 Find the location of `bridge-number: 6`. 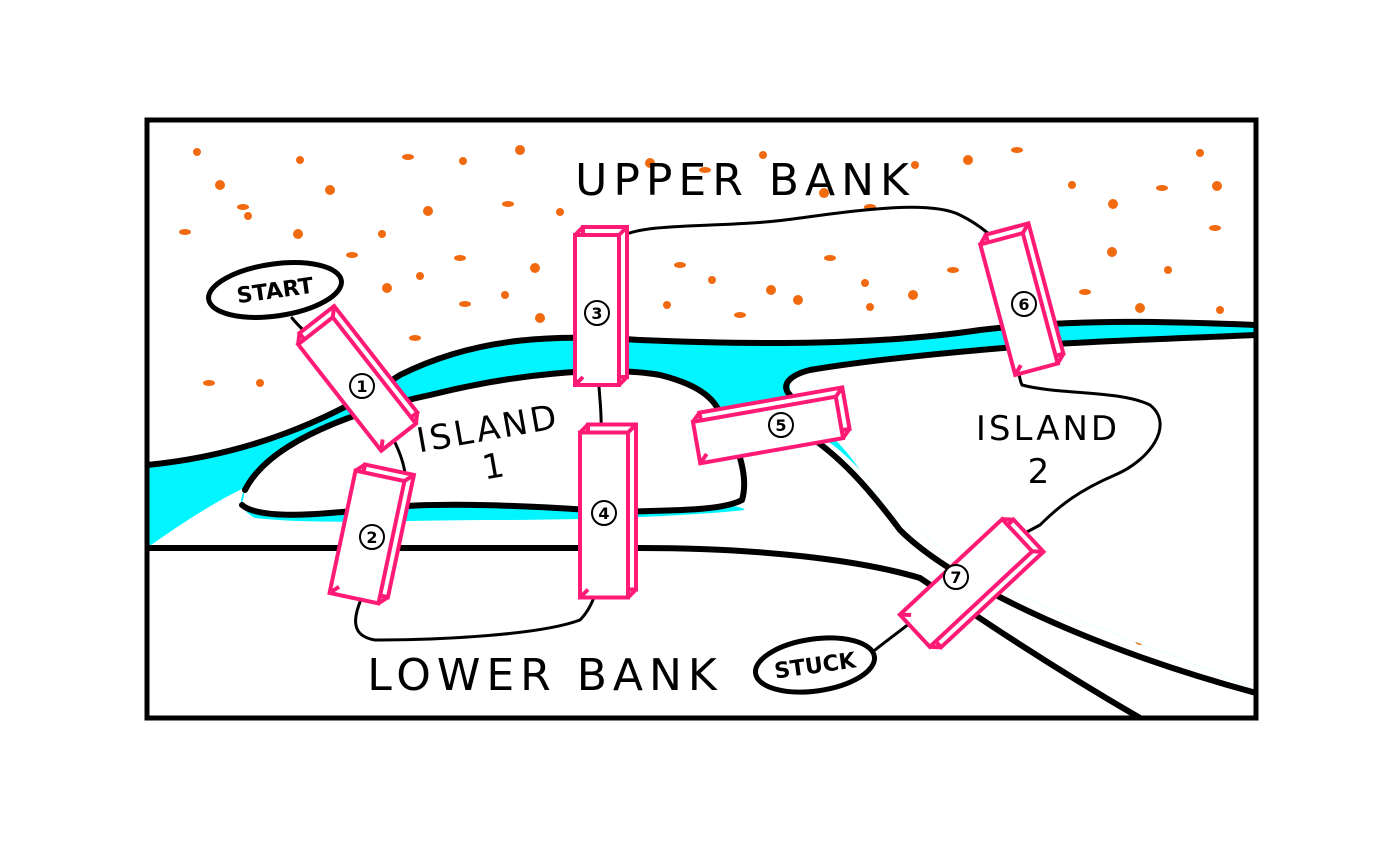

bridge-number: 6 is located at coordinates (1023, 304).